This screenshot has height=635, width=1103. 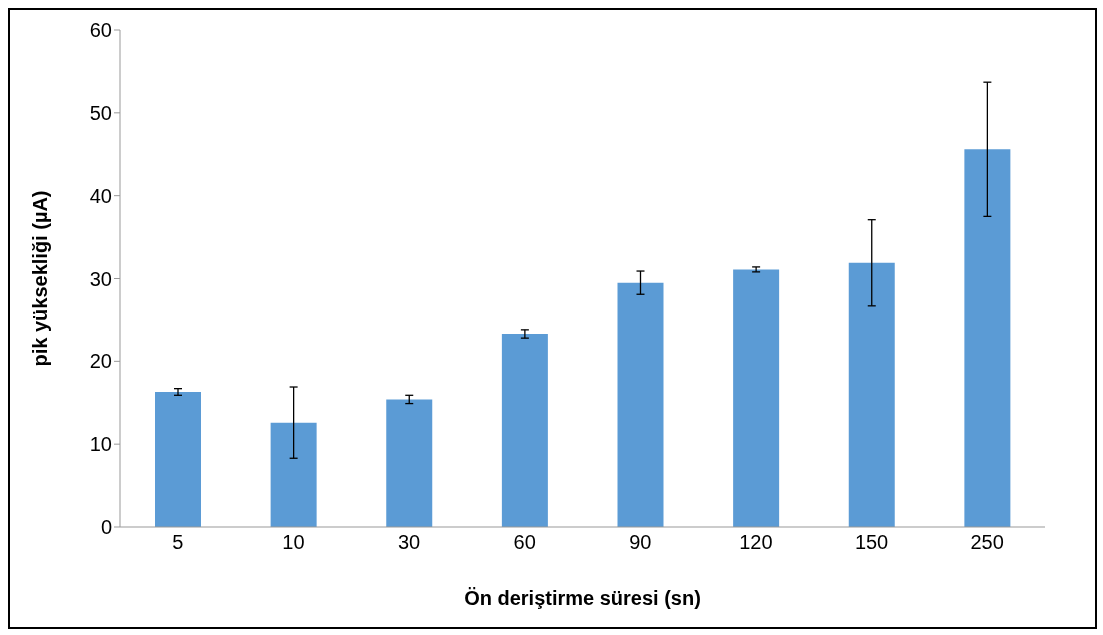 What do you see at coordinates (756, 542) in the screenshot?
I see `x-tick-label: 120` at bounding box center [756, 542].